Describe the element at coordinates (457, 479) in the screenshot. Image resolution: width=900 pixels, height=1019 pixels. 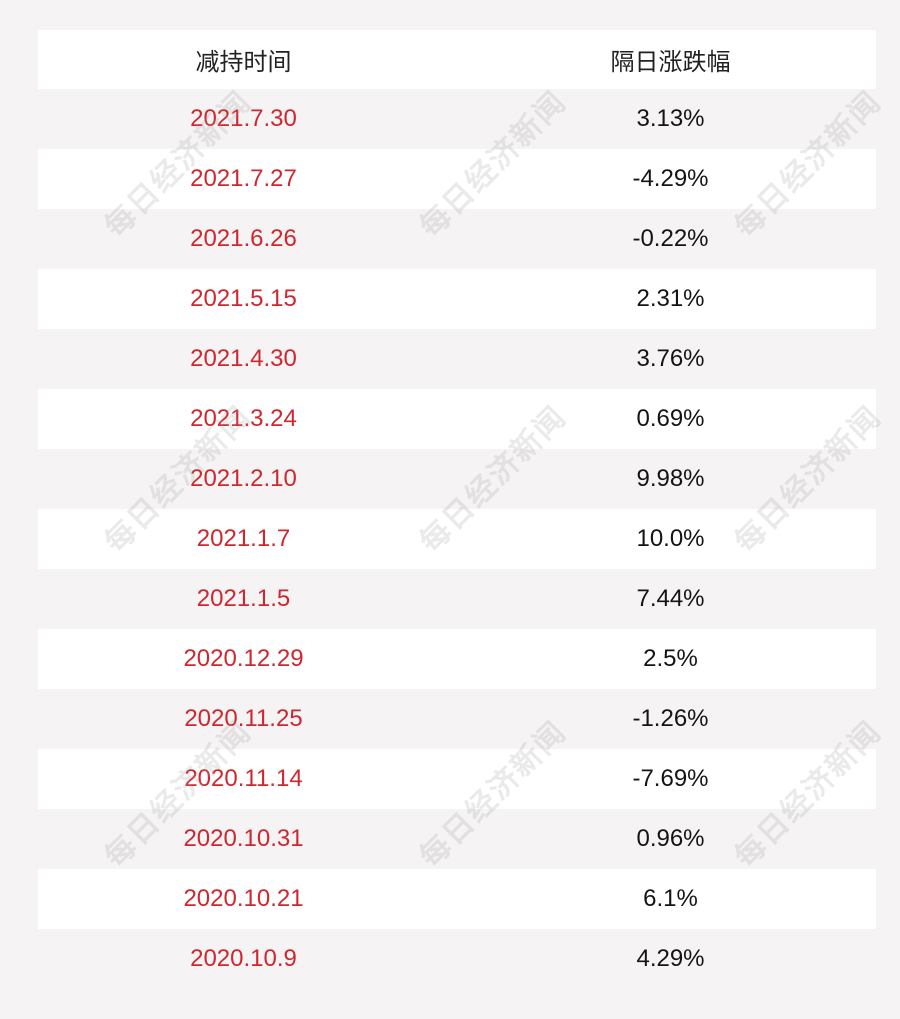
I see `table-row: 2021.2.10 9.98%` at that location.